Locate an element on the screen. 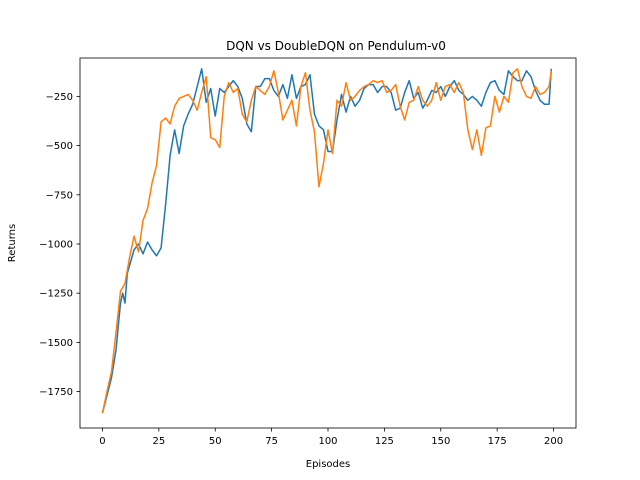  y-tick-label: −1750 is located at coordinates (56, 392).